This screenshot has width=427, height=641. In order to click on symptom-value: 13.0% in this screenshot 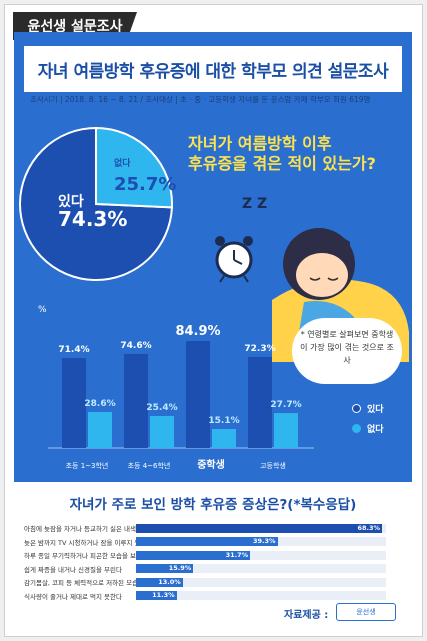, I will do `click(169, 581)`.